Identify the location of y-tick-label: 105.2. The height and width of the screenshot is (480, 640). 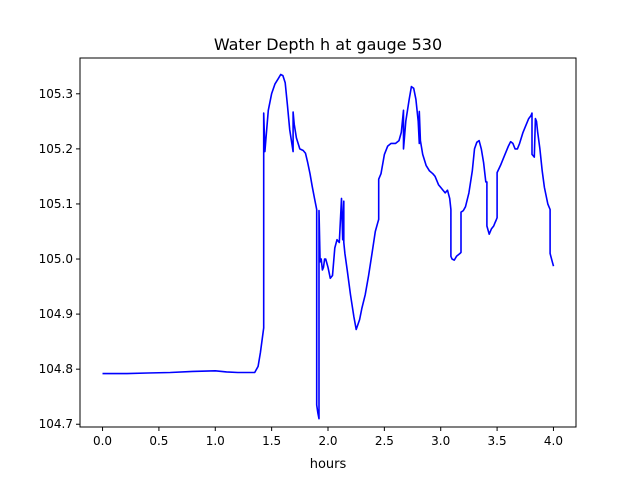
(56, 149).